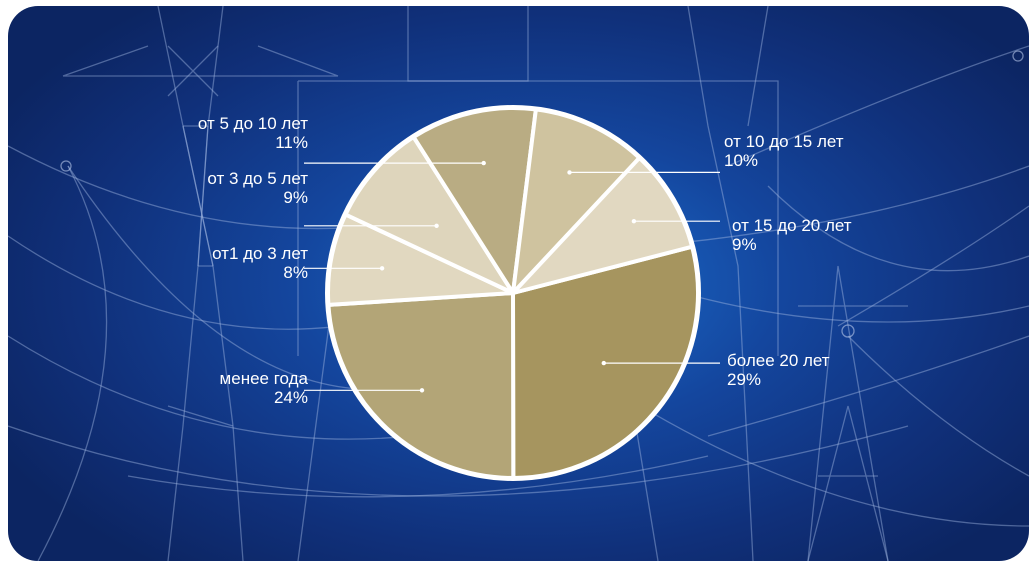 The width and height of the screenshot is (1035, 567). What do you see at coordinates (421, 386) in the screenshot?
I see `pie-slice` at bounding box center [421, 386].